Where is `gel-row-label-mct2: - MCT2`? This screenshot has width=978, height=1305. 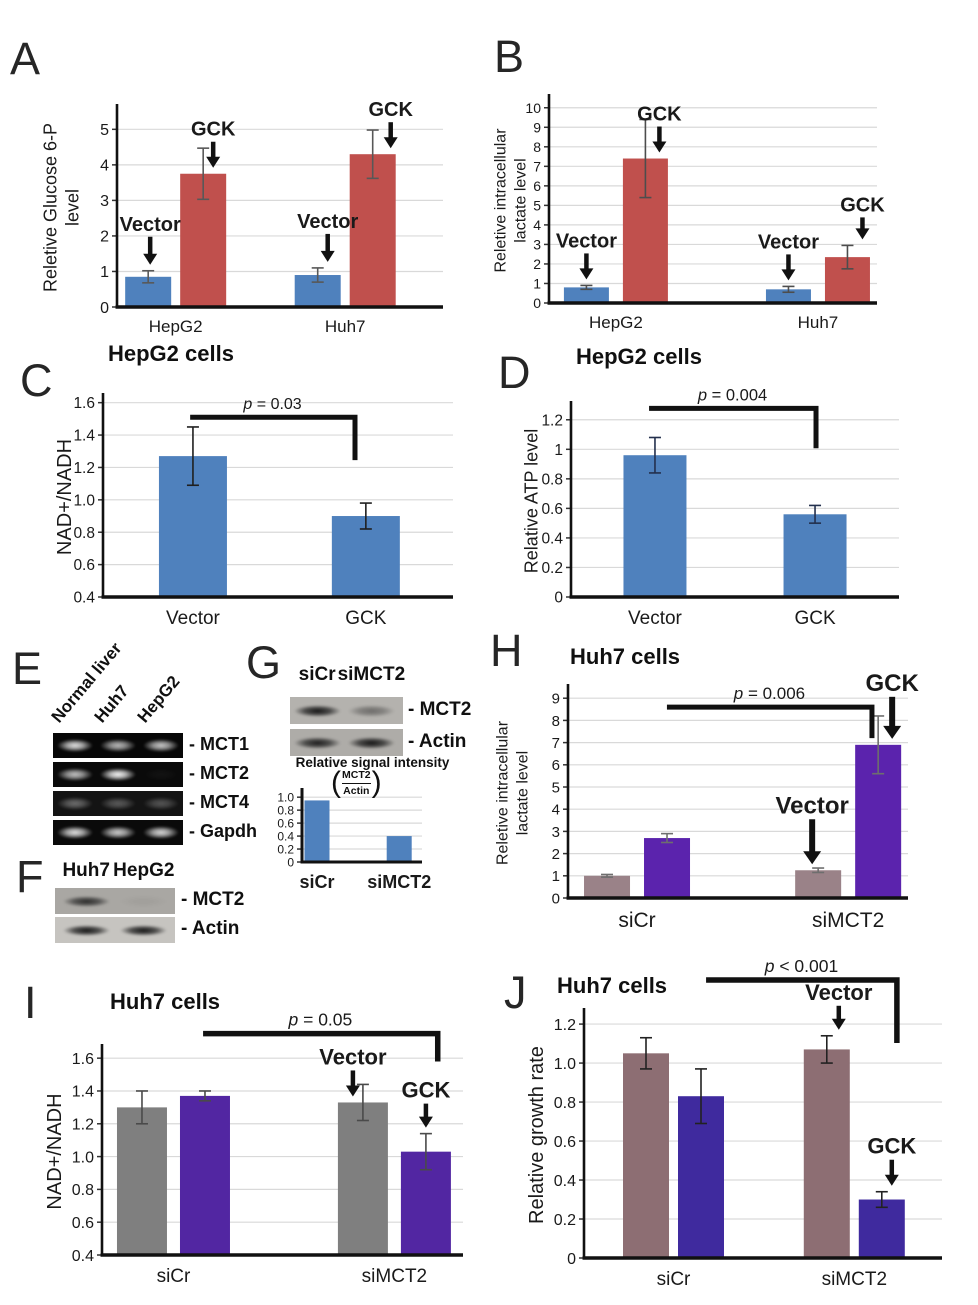
gel-row-label-mct2: - MCT2 is located at coordinates (440, 709).